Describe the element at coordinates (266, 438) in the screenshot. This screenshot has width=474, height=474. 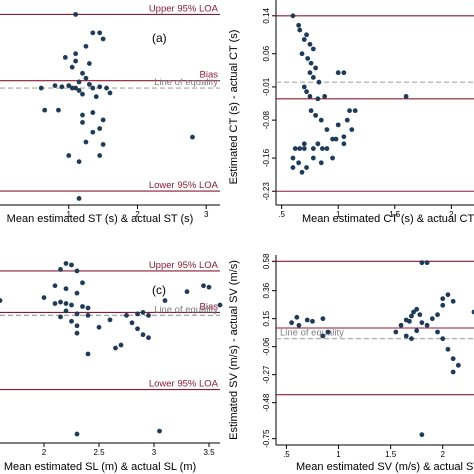
I see `panel-d-y-tick-label-6: -0.75` at that location.